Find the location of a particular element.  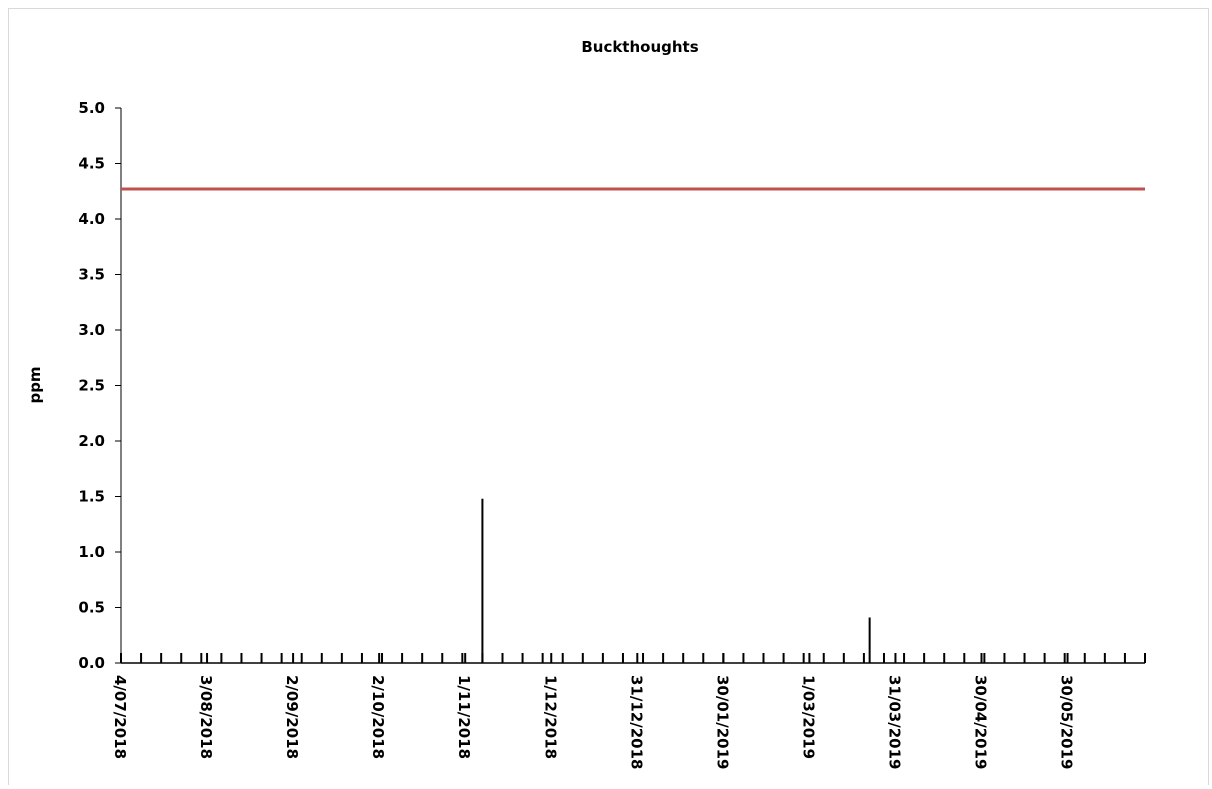

x-tick-label: 2/09/2018 is located at coordinates (292, 717).